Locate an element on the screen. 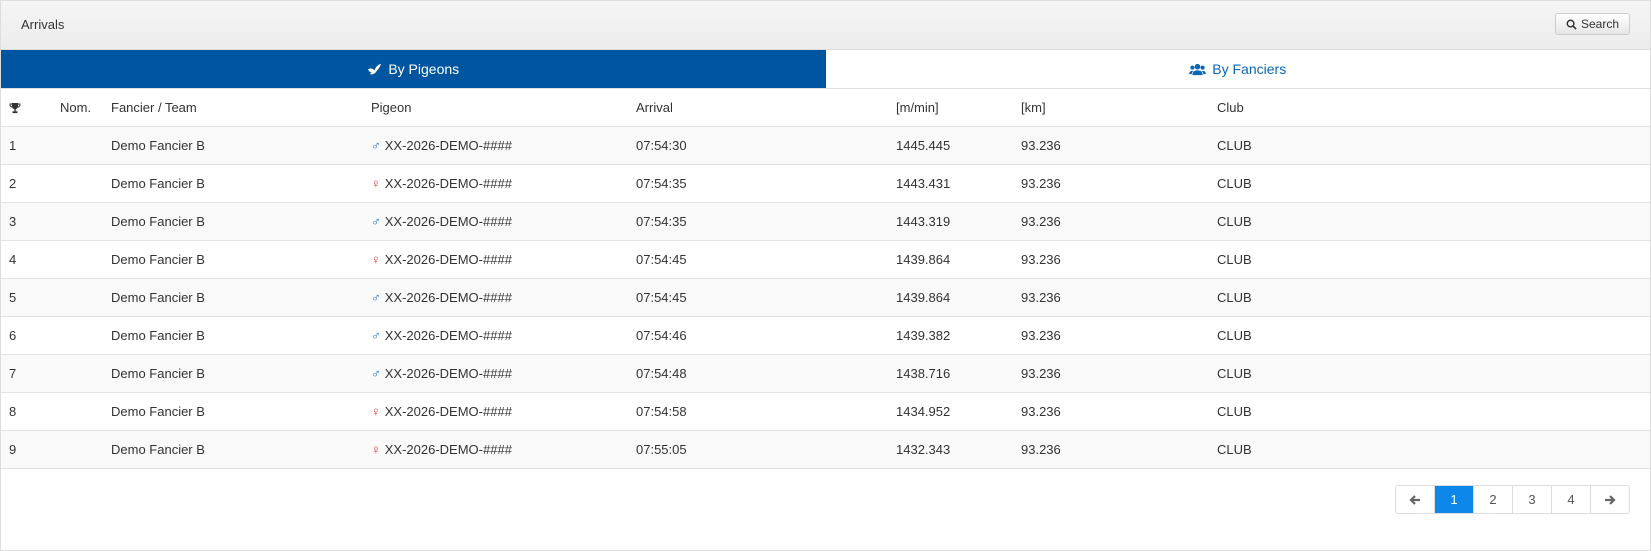  arrival-cell: 07:54:35 is located at coordinates (661, 221).